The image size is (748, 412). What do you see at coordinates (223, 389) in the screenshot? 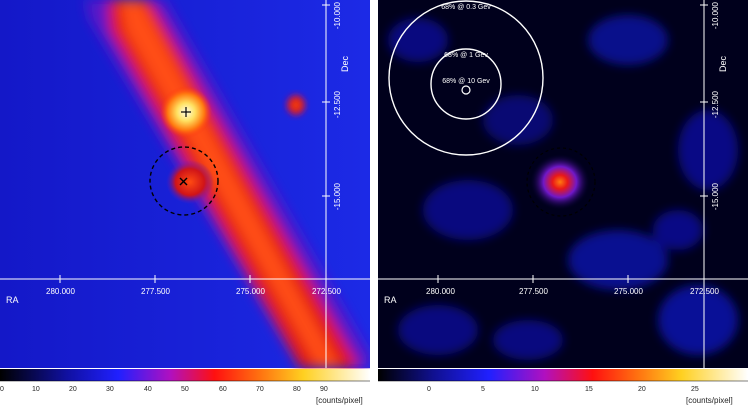
I see `colorbar-tick: 60` at bounding box center [223, 389].